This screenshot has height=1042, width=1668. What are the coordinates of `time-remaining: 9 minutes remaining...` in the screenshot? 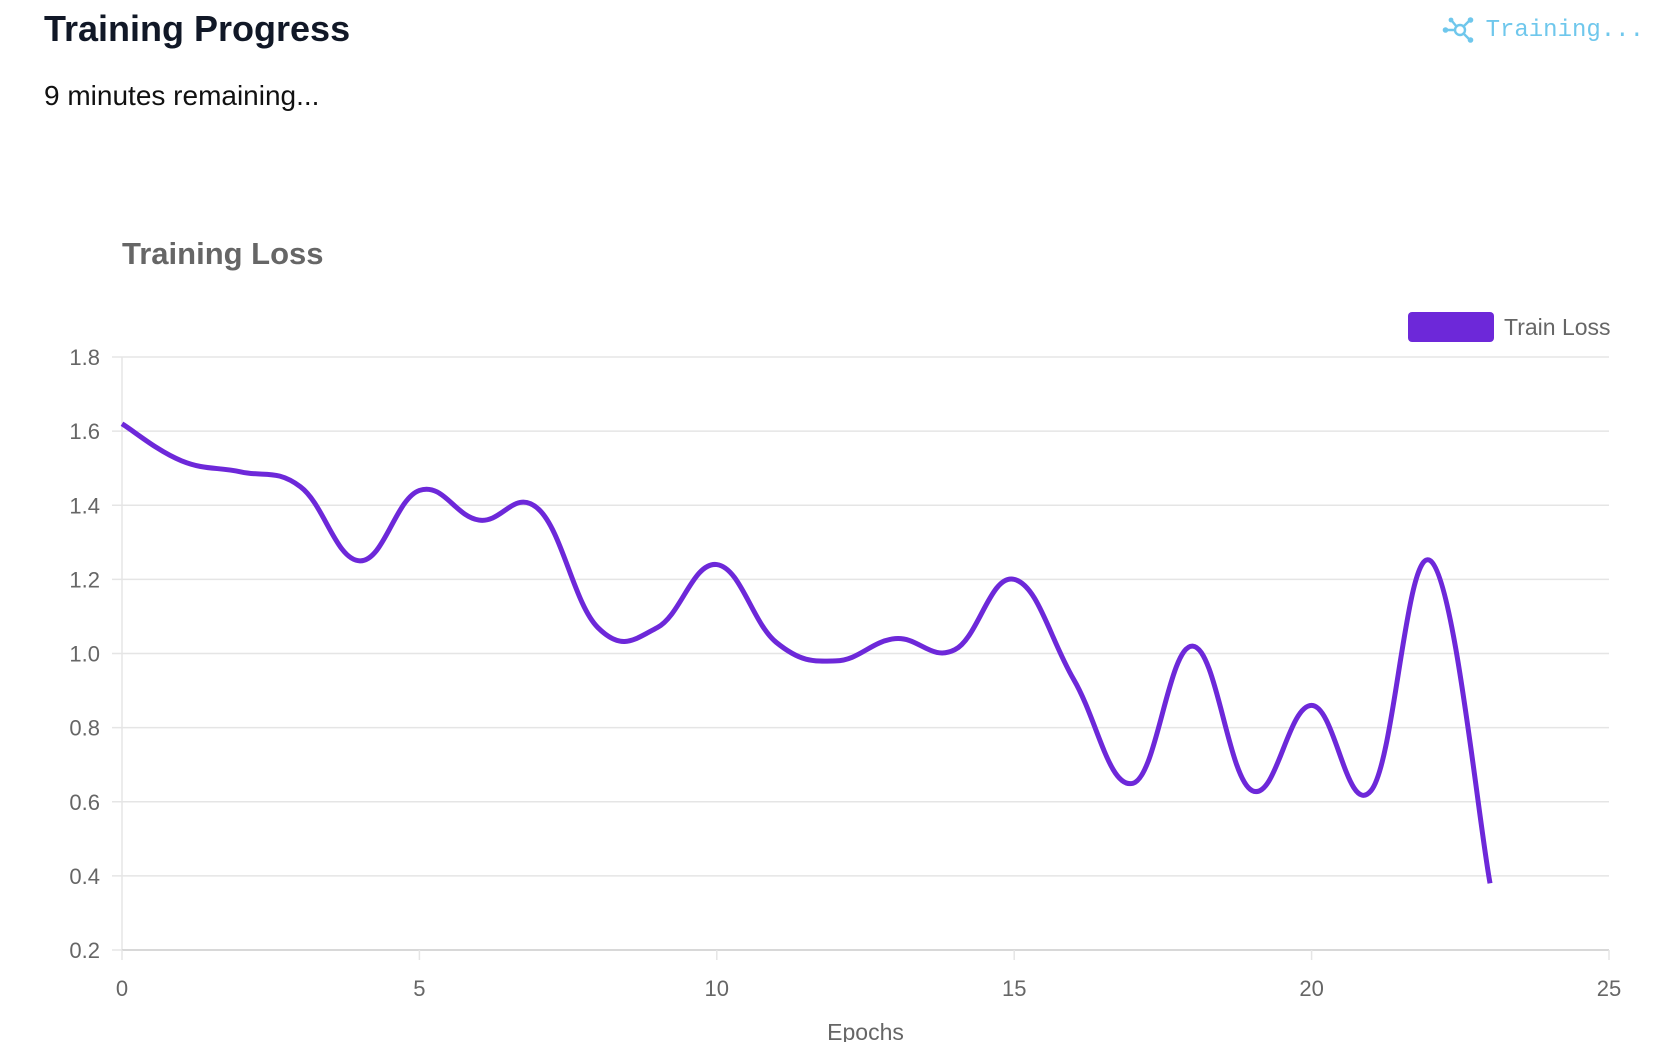 It's located at (182, 95).